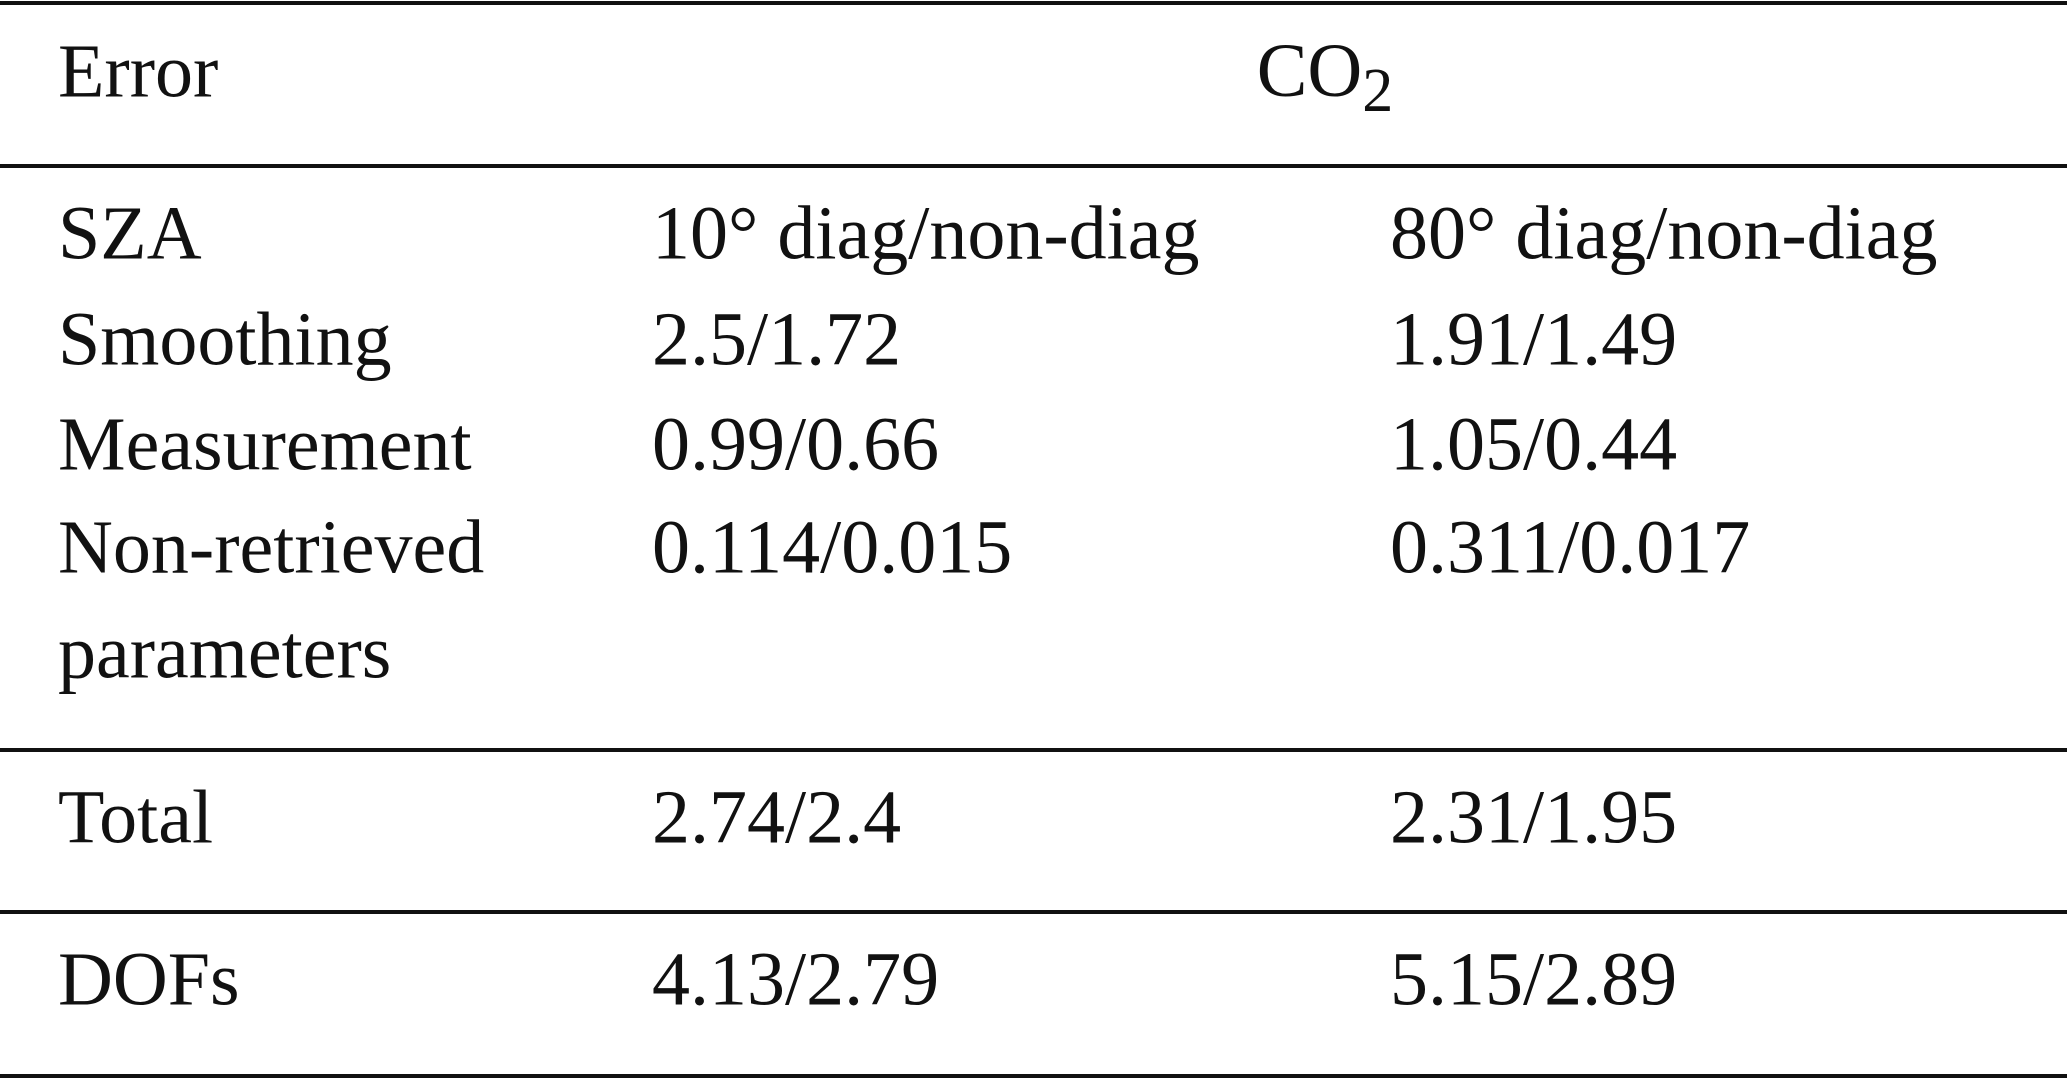  Describe the element at coordinates (832, 547) in the screenshot. I see `cell: 0.114/0.015` at that location.